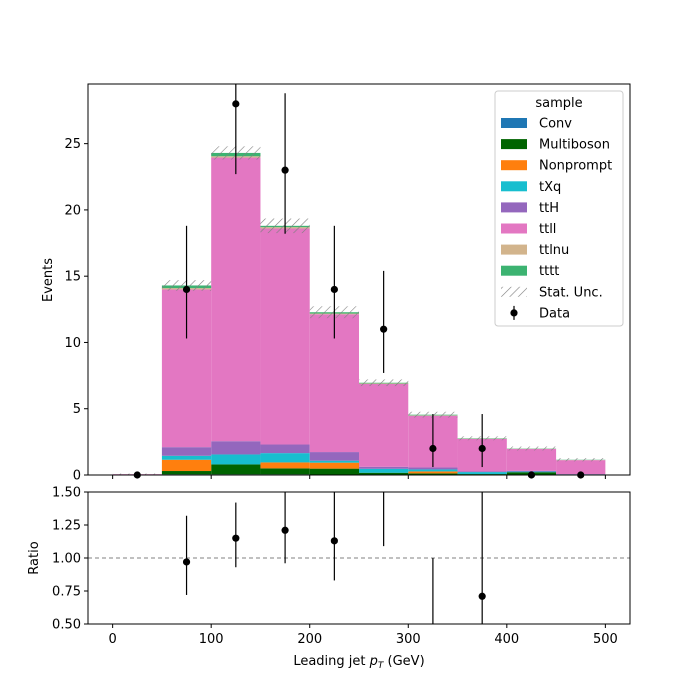 This screenshot has width=700, height=700. Describe the element at coordinates (66, 526) in the screenshot. I see `ratio-y-tick-label-1-25: 1.25` at that location.